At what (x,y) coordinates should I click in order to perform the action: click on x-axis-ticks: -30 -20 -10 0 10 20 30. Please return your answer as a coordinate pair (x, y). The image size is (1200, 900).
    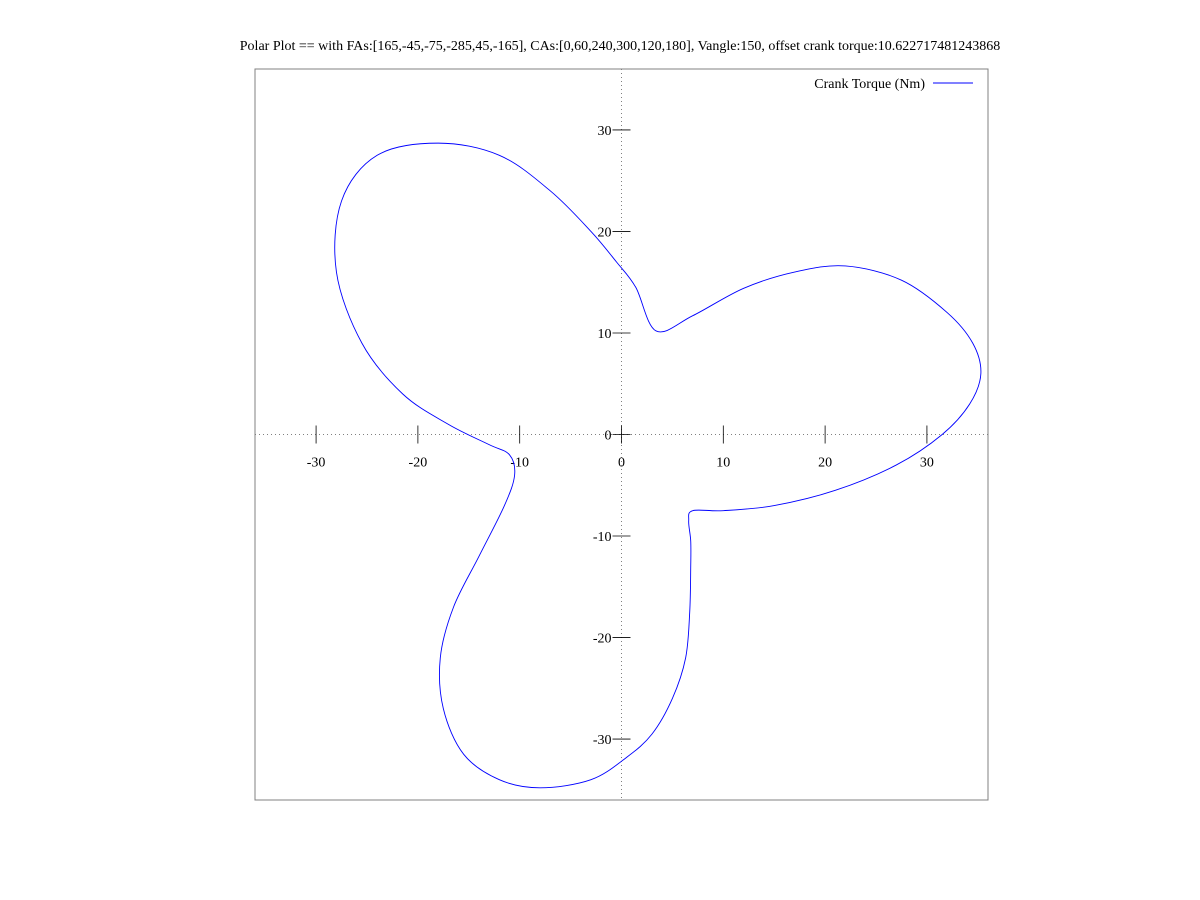
    Looking at the image, I should click on (620, 448).